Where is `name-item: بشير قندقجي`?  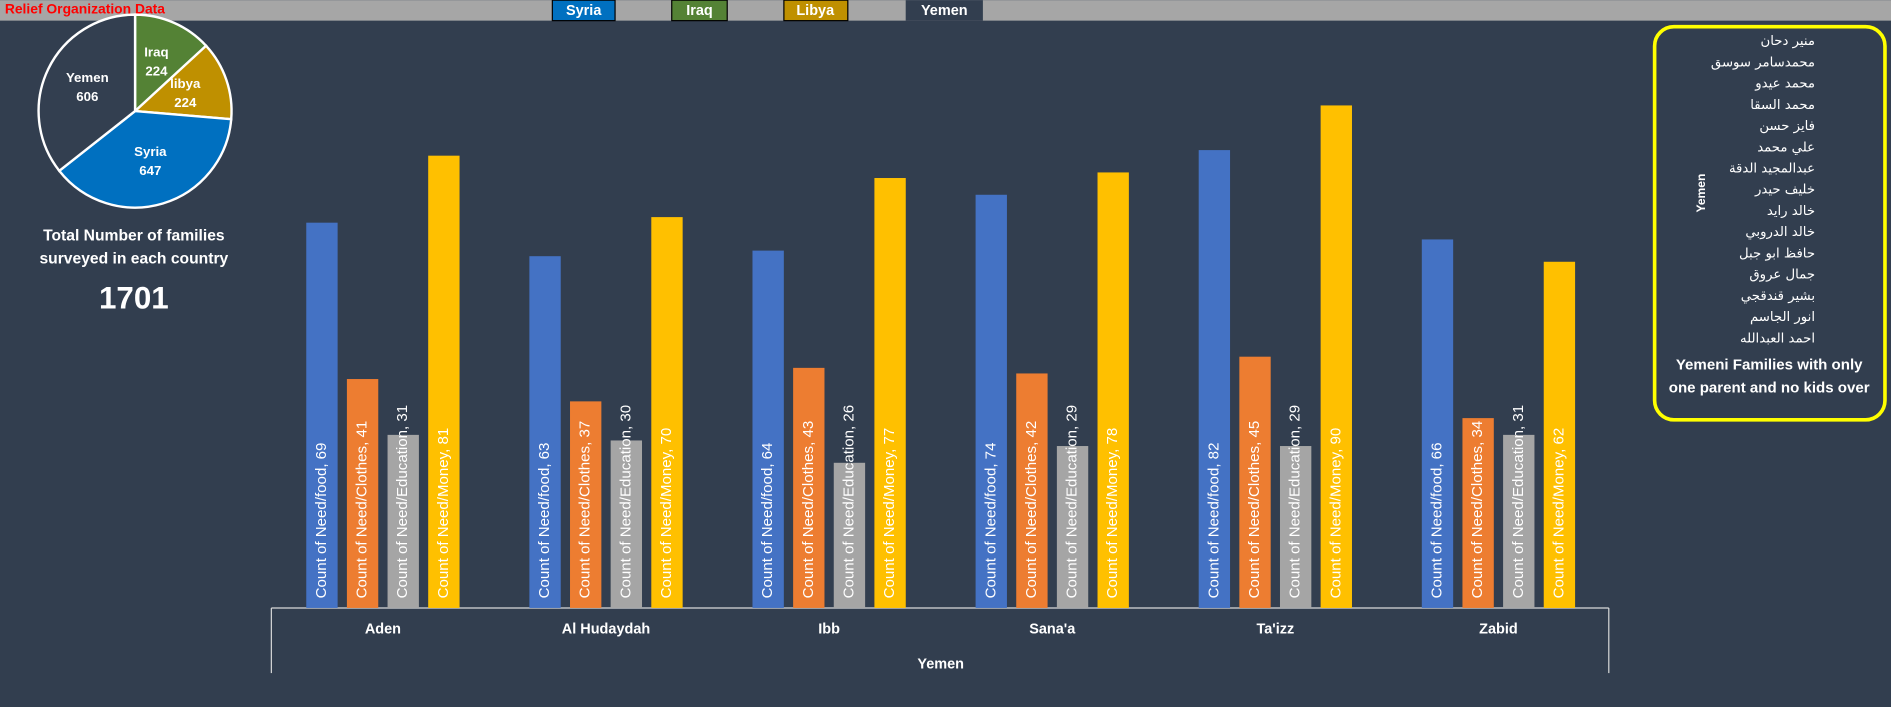 name-item: بشير قندقجي is located at coordinates (1778, 296).